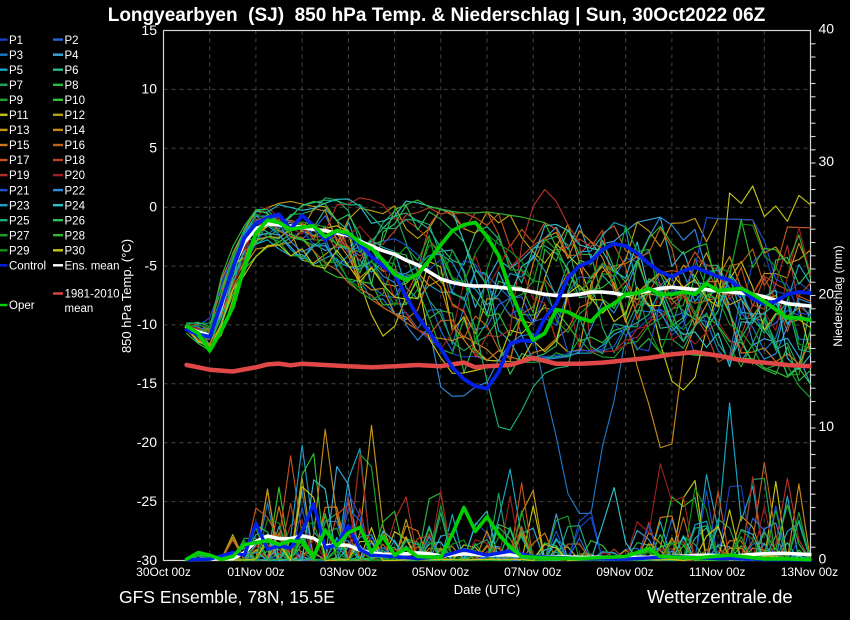 The height and width of the screenshot is (620, 850). What do you see at coordinates (147, 383) in the screenshot?
I see `svg-text: -15` at bounding box center [147, 383].